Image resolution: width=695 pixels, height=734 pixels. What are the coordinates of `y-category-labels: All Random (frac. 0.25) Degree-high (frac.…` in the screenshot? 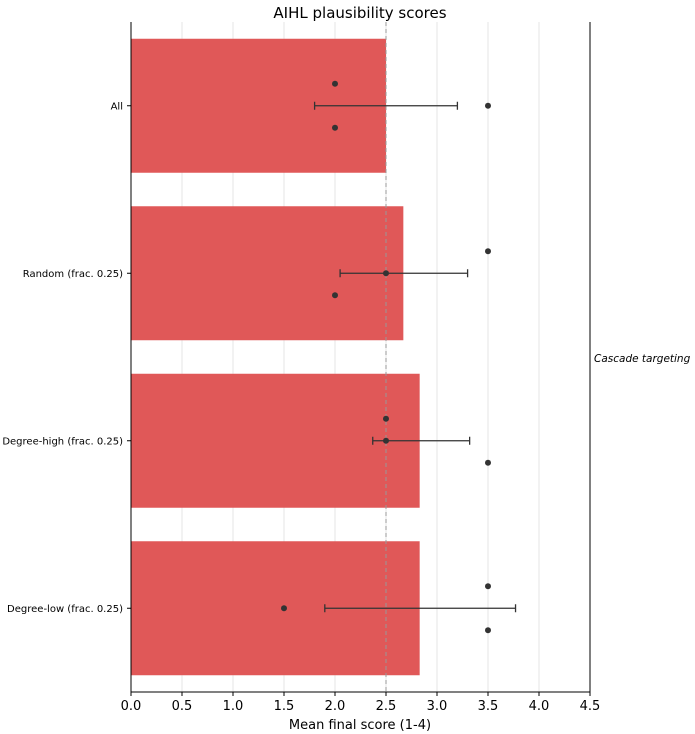 It's located at (66, 358).